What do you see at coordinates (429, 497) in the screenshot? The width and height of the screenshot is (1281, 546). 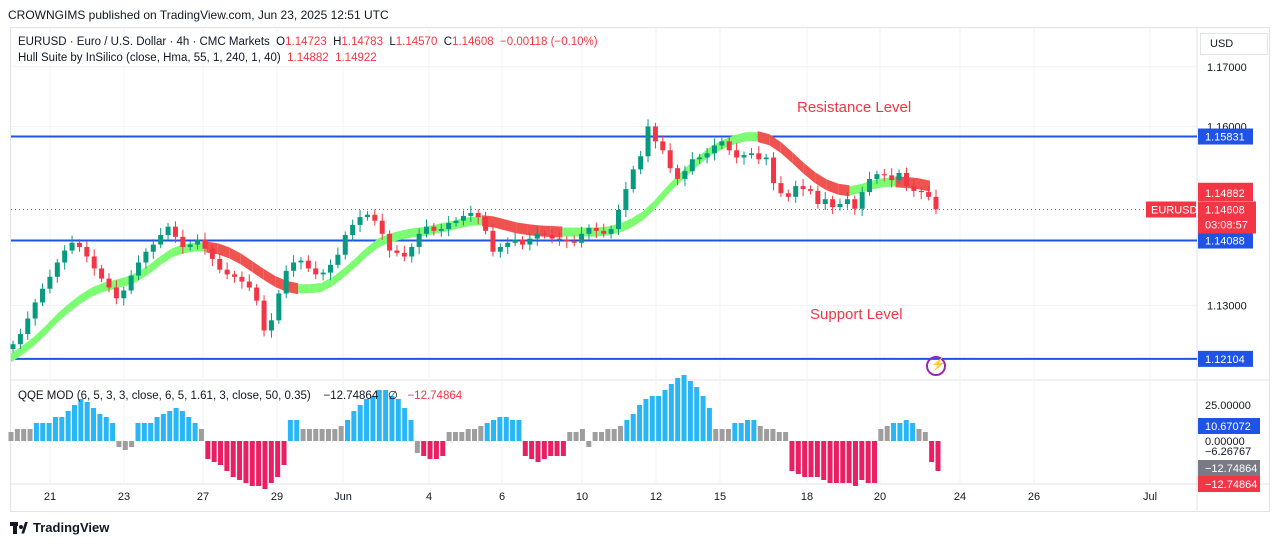 I see `time-tick-label: 4` at bounding box center [429, 497].